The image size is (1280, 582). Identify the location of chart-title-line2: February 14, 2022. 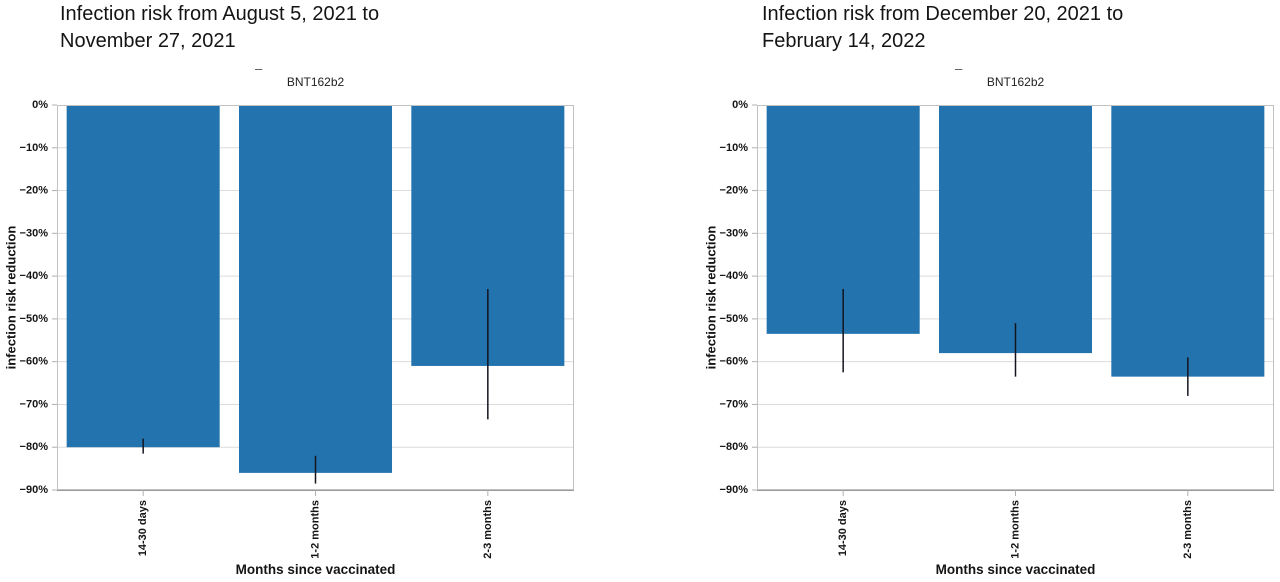
(844, 41).